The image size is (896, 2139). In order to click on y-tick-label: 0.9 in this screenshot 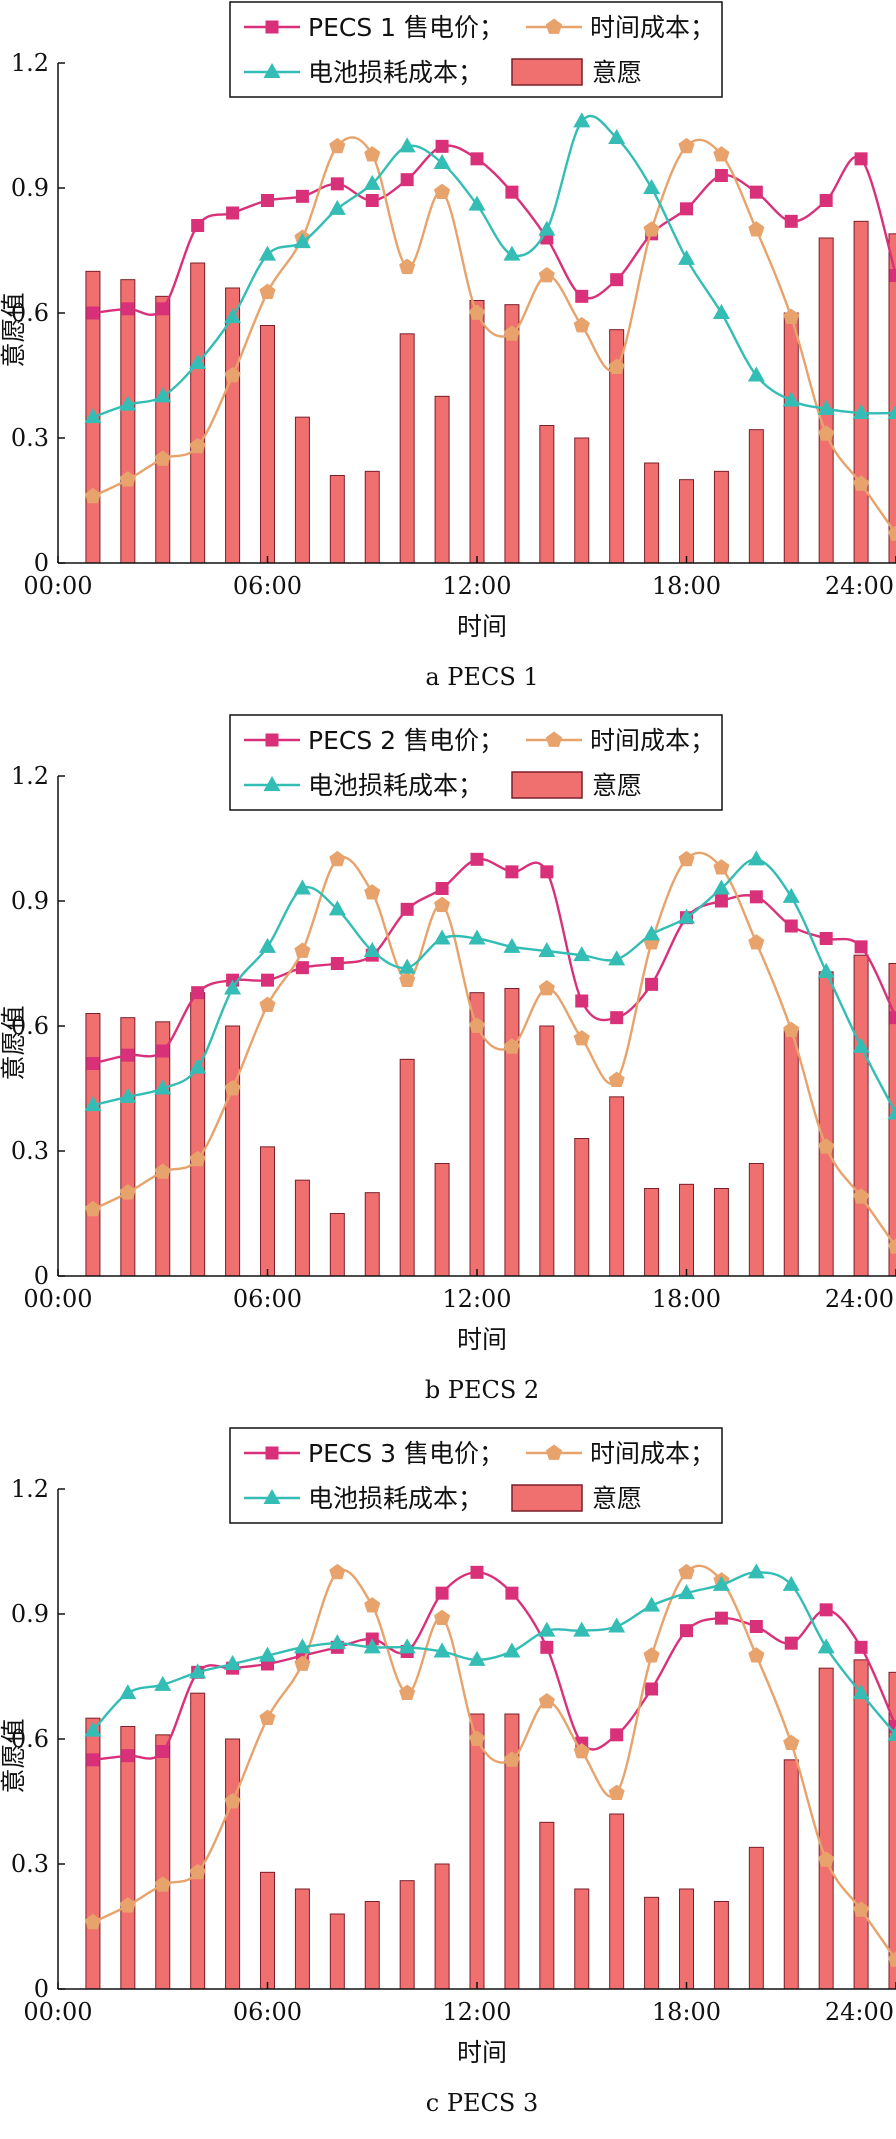, I will do `click(30, 1614)`.